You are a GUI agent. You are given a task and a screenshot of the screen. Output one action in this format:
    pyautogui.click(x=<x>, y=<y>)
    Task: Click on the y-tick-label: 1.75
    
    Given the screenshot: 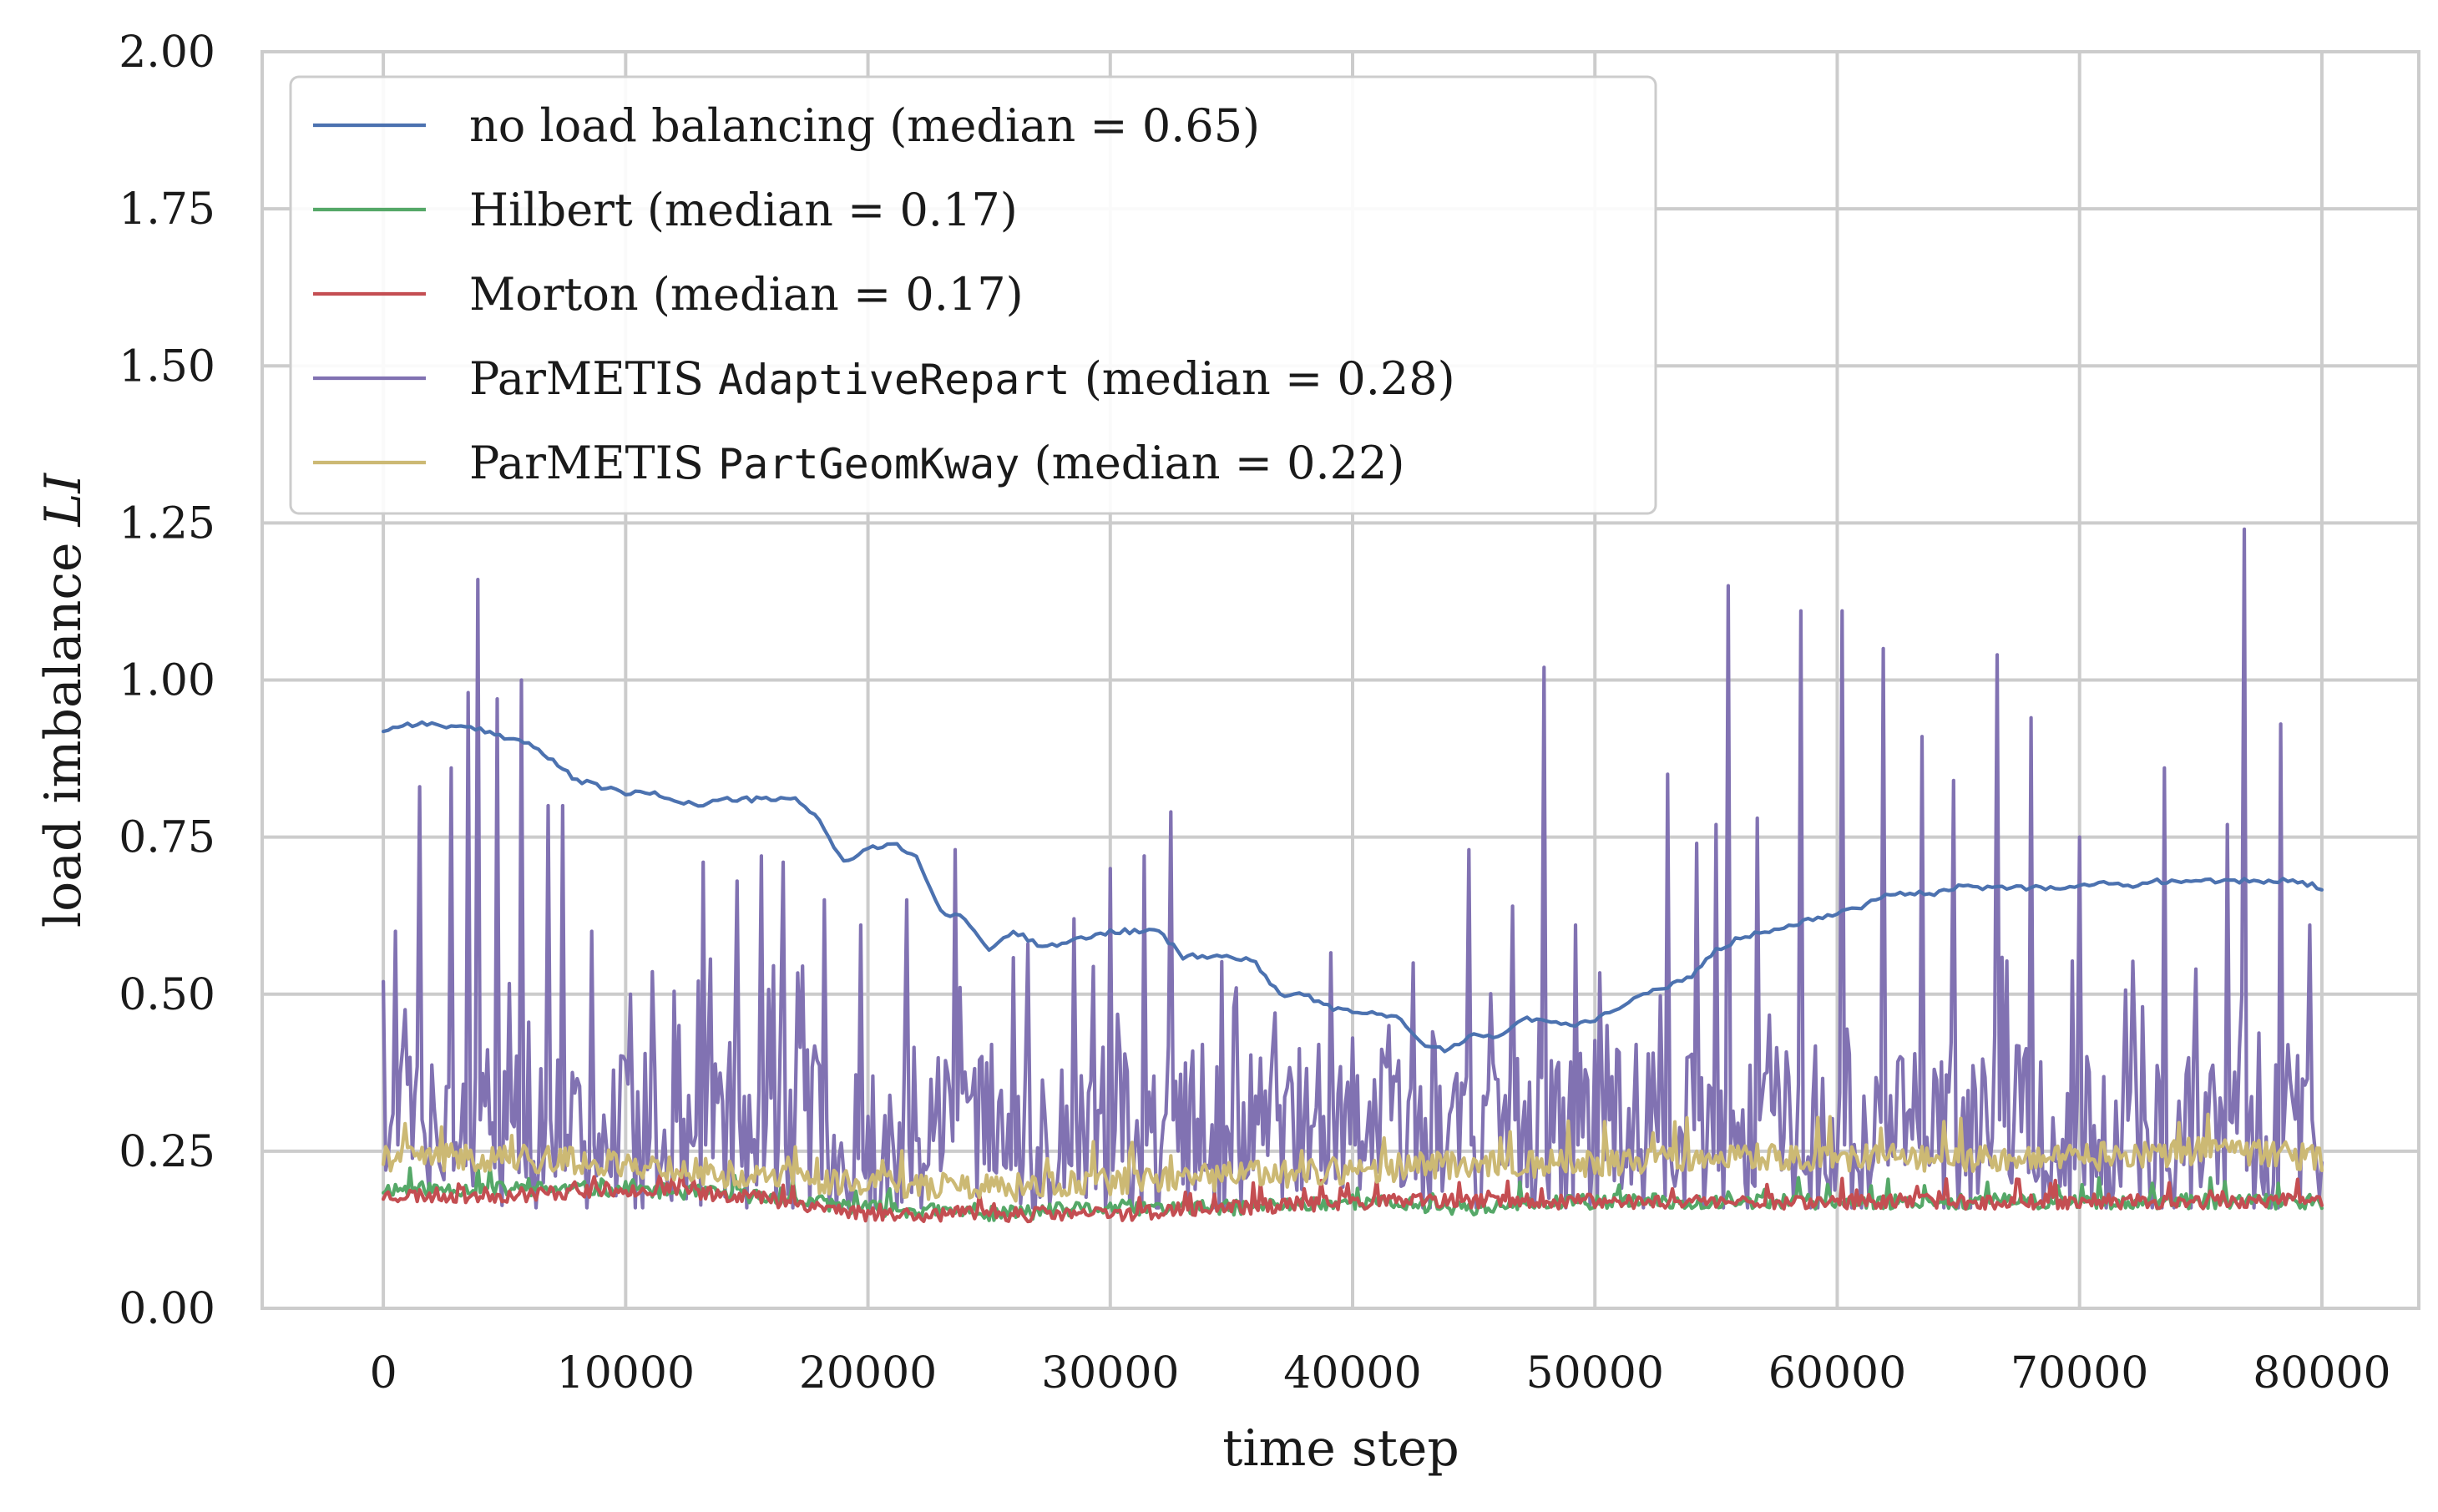 What is the action you would take?
    pyautogui.click(x=167, y=210)
    